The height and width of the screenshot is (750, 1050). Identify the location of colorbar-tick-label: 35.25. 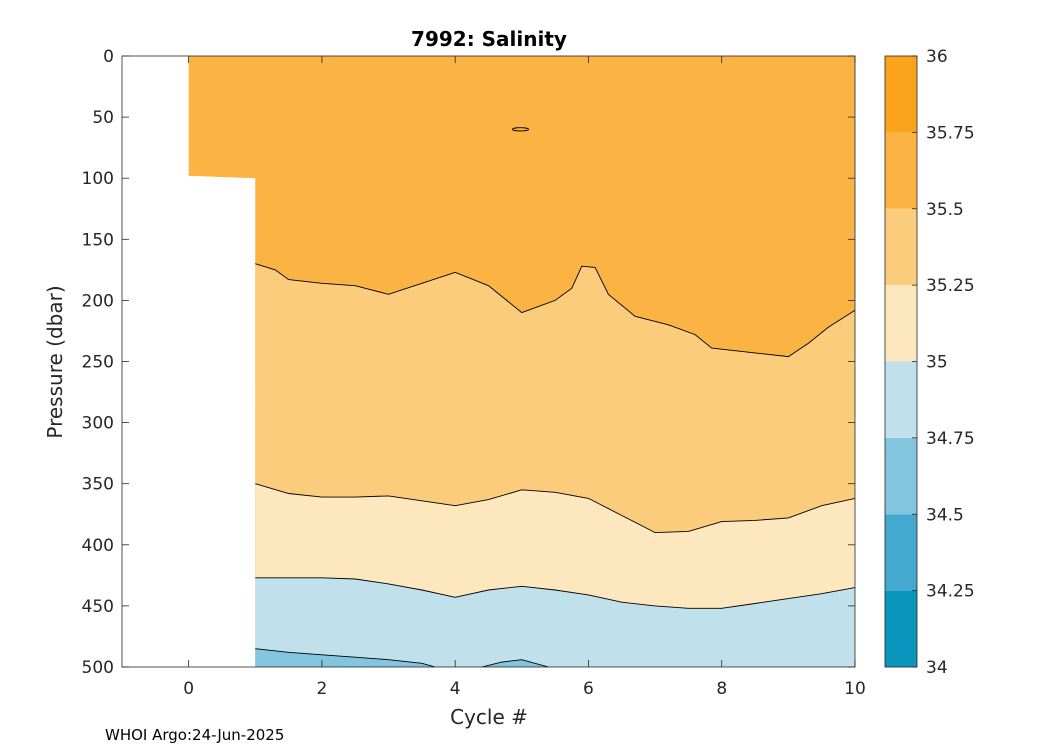
(950, 286).